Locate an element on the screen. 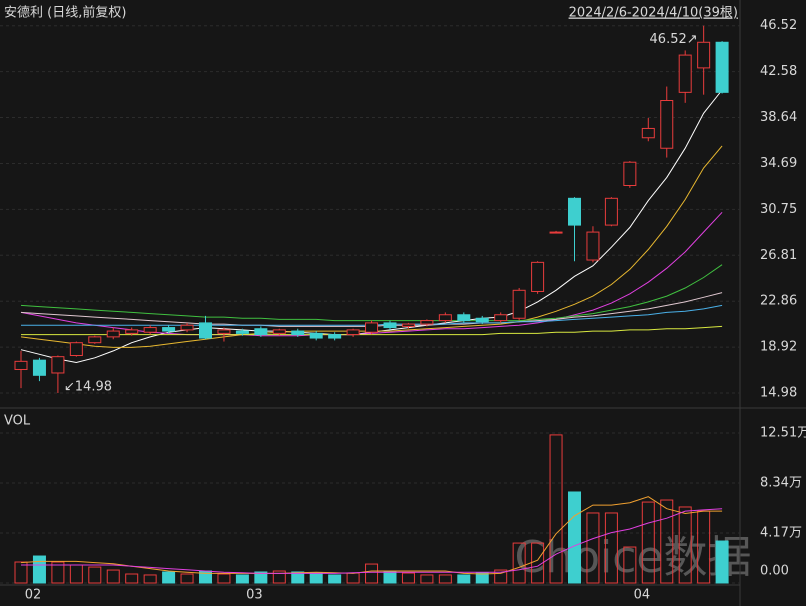 The width and height of the screenshot is (806, 606). x-tick-label: 03 is located at coordinates (254, 595).